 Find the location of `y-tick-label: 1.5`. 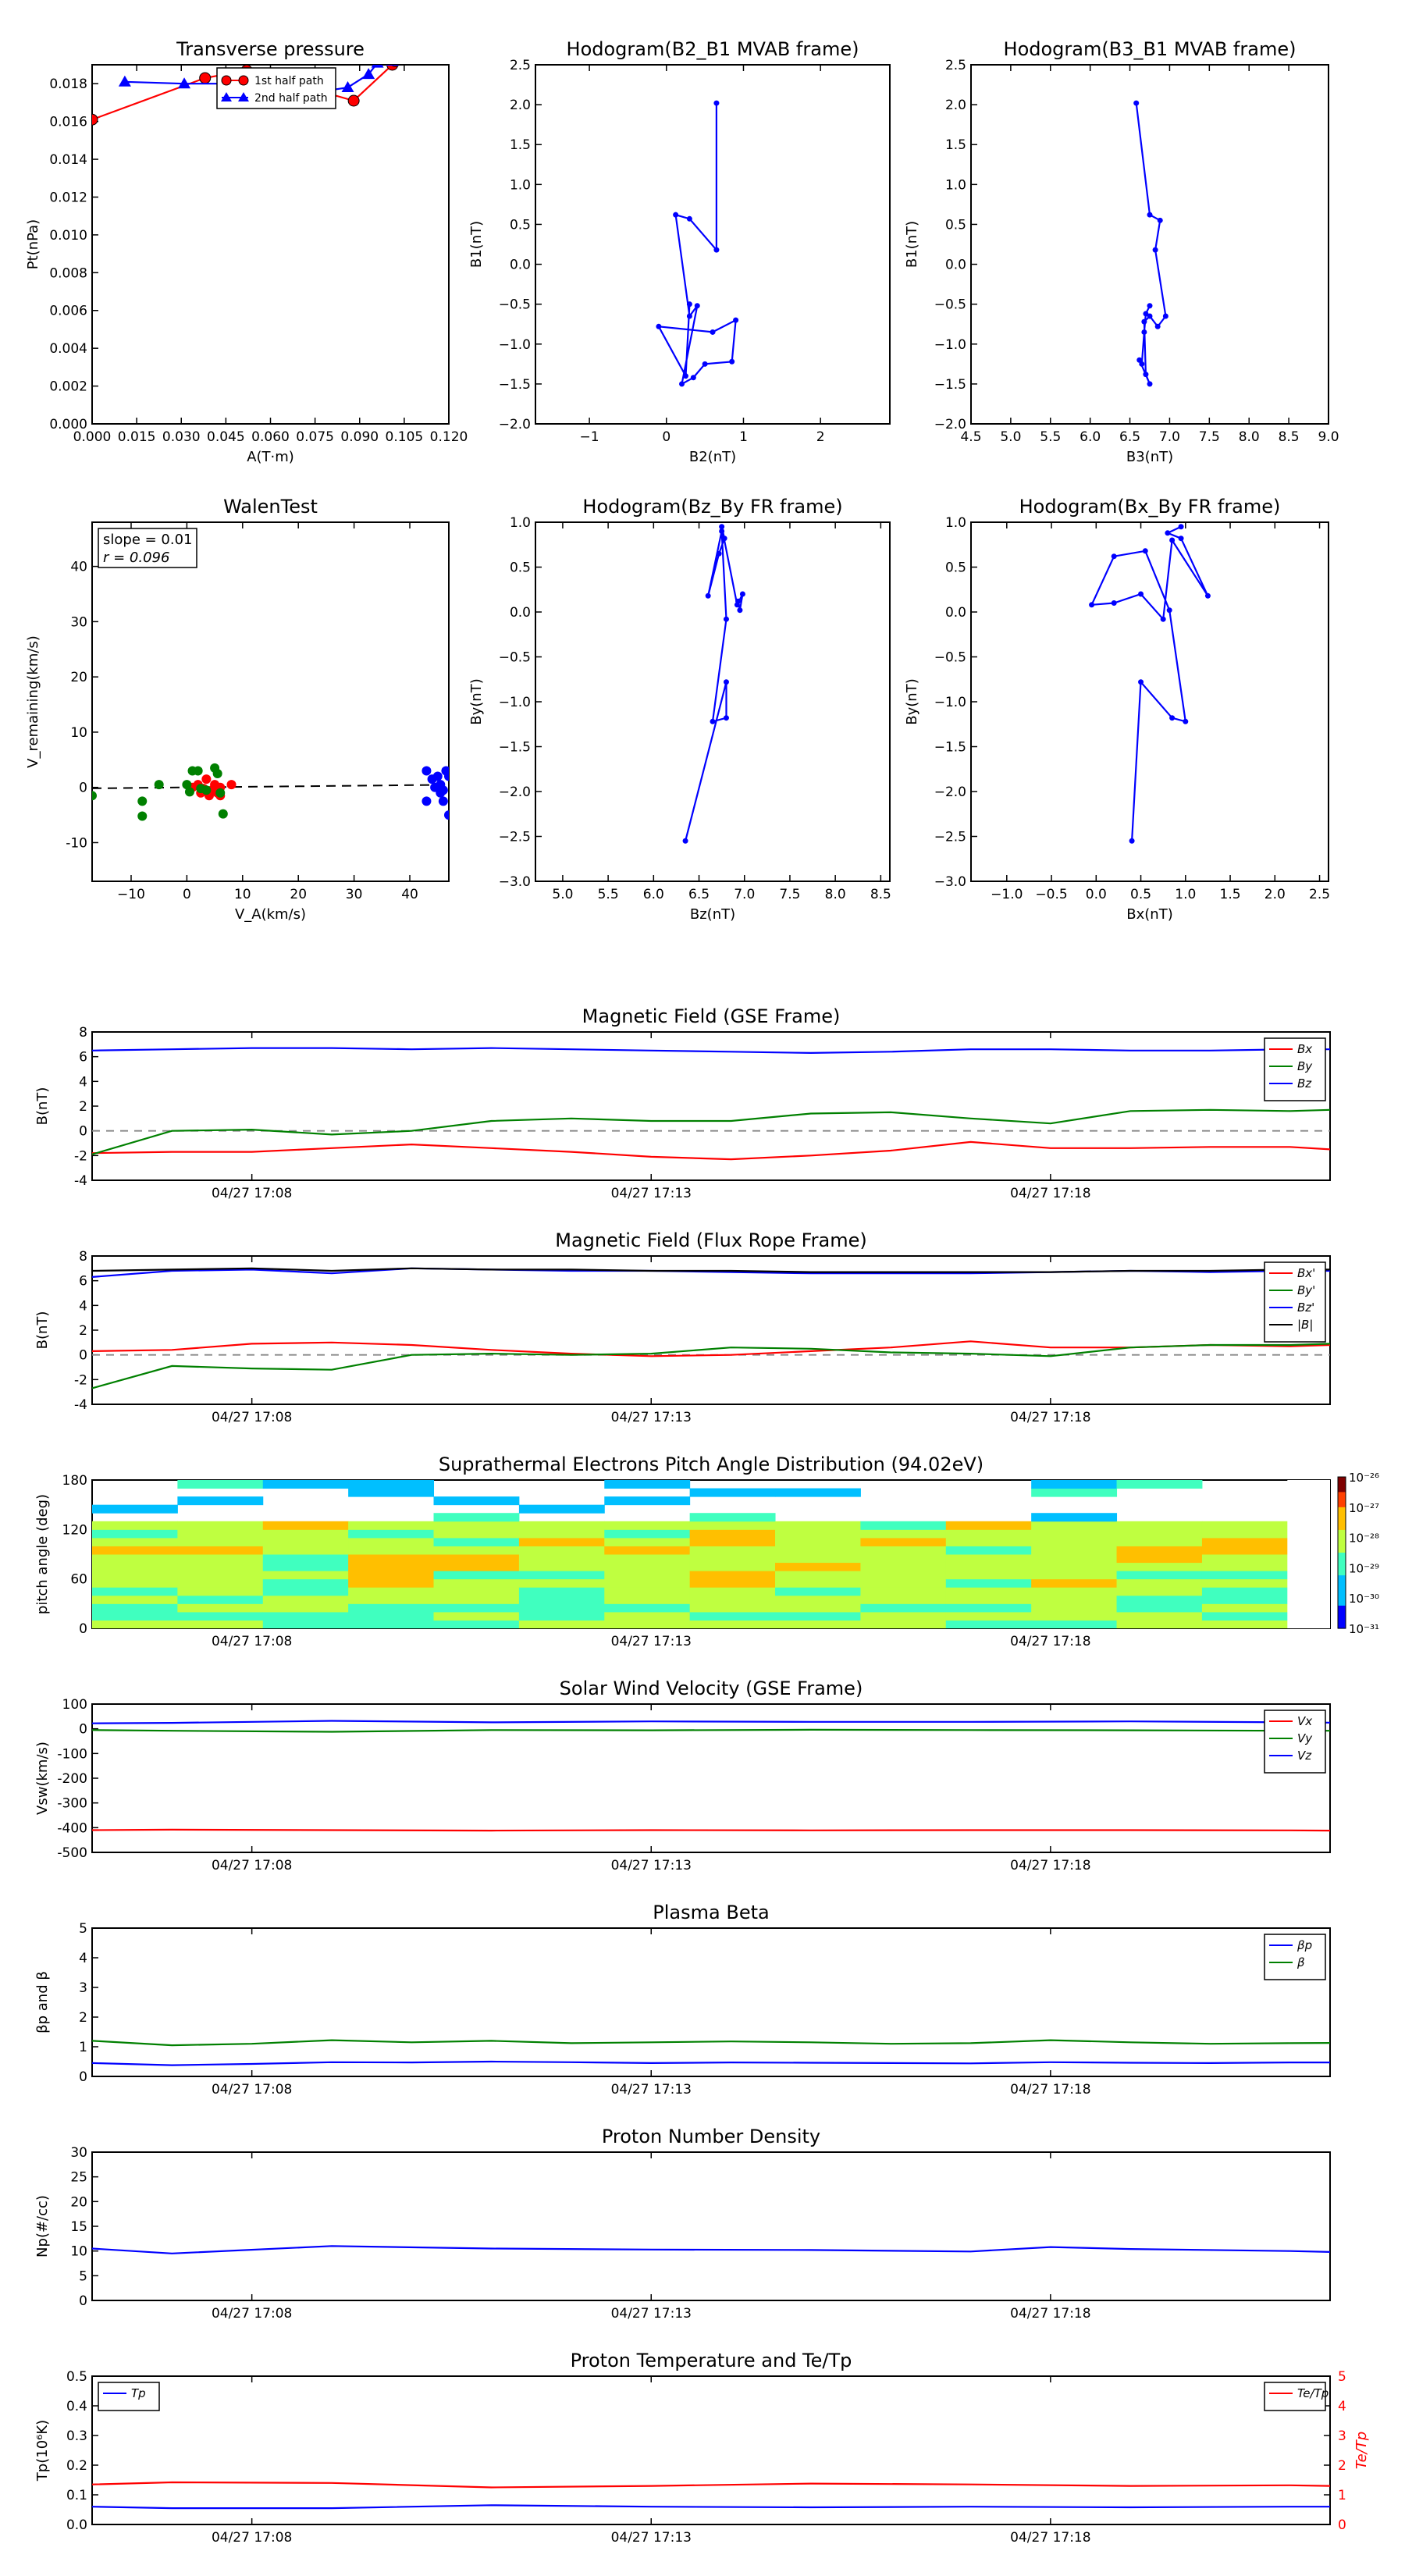

y-tick-label: 1.5 is located at coordinates (956, 145).